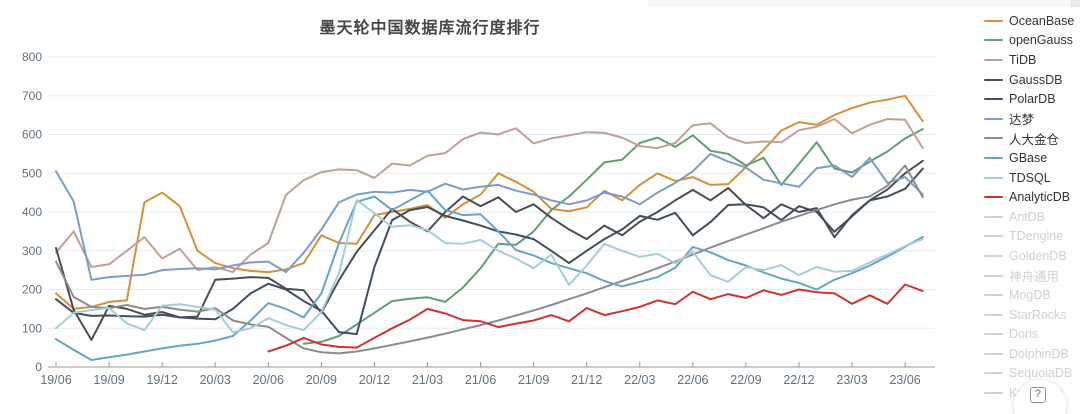  Describe the element at coordinates (1022, 120) in the screenshot. I see `legend-label: 达梦` at that location.